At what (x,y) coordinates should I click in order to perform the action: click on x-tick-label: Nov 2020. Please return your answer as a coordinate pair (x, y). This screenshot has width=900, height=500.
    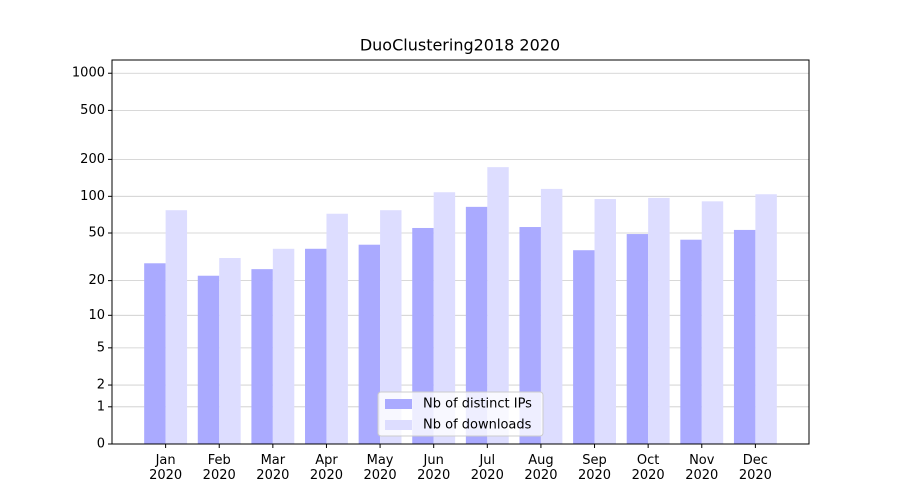
    Looking at the image, I should click on (702, 468).